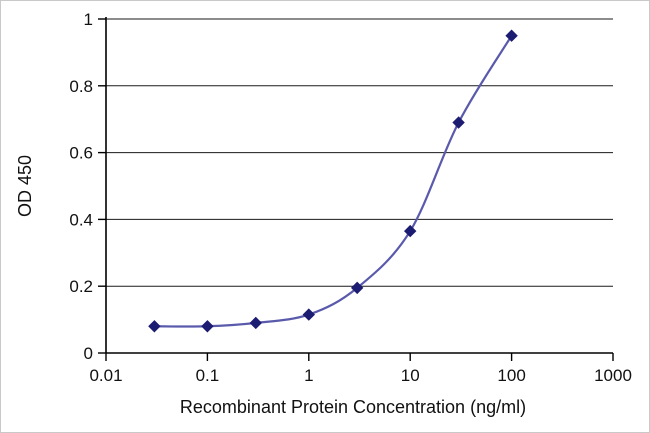 This screenshot has height=433, width=650. Describe the element at coordinates (88, 353) in the screenshot. I see `y-tick-label: 0` at that location.